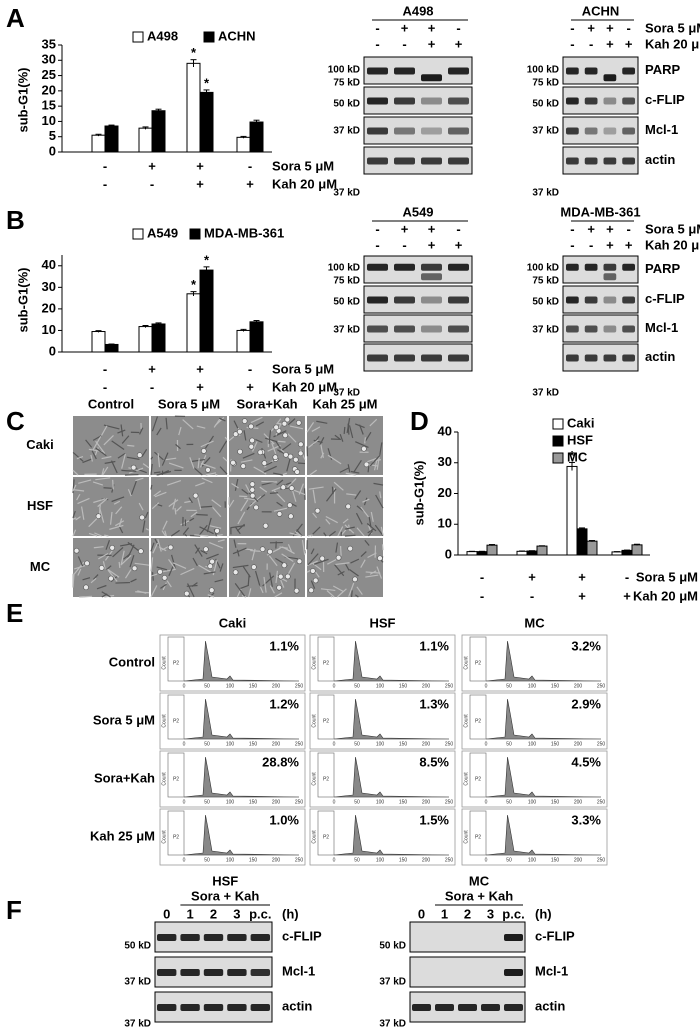 The image size is (700, 1032). What do you see at coordinates (449, 802) in the screenshot?
I see `x-tick-label: 250` at bounding box center [449, 802].